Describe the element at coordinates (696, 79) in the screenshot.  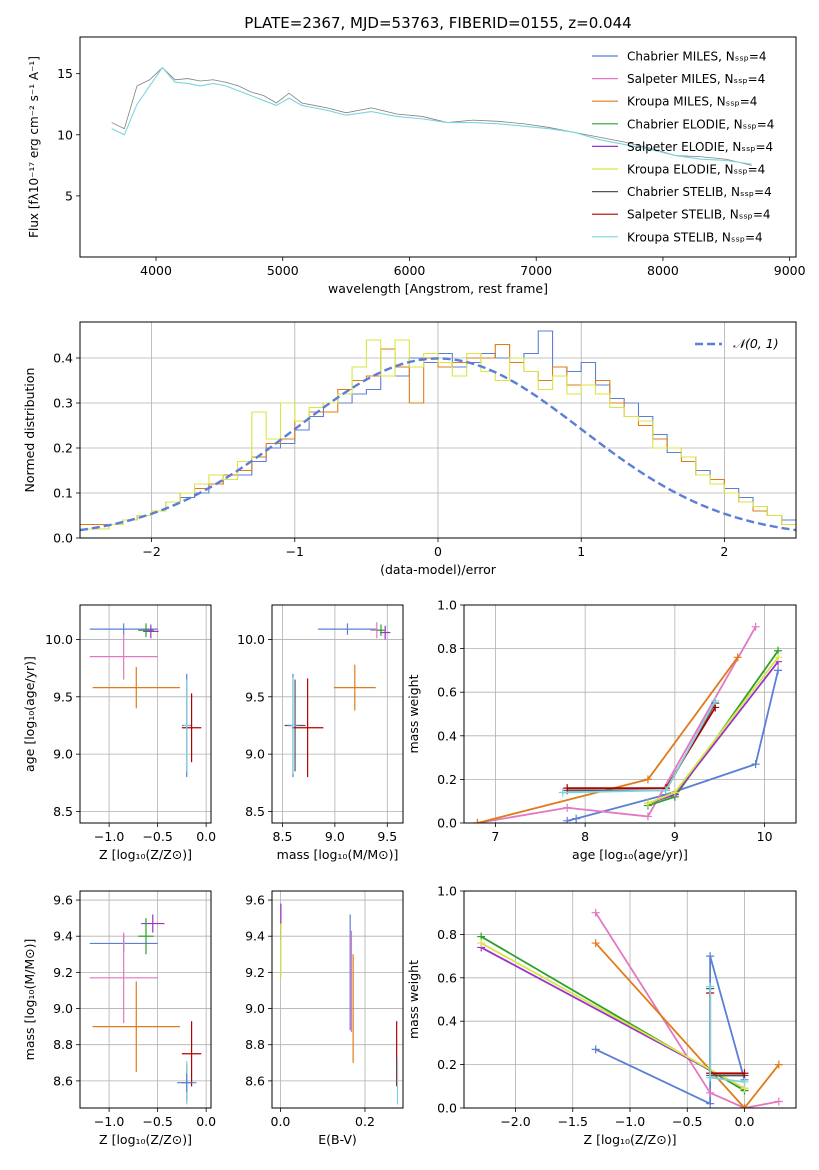
I see `legend-entry: Salpeter MILES, Nₛₛₚ=4` at that location.